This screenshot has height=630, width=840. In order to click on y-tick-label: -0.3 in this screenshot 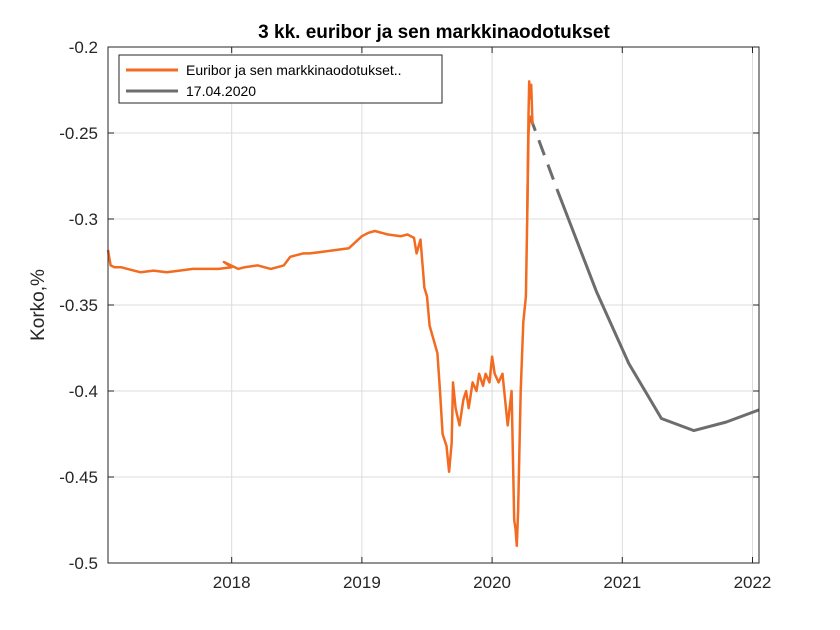, I will do `click(83, 219)`.